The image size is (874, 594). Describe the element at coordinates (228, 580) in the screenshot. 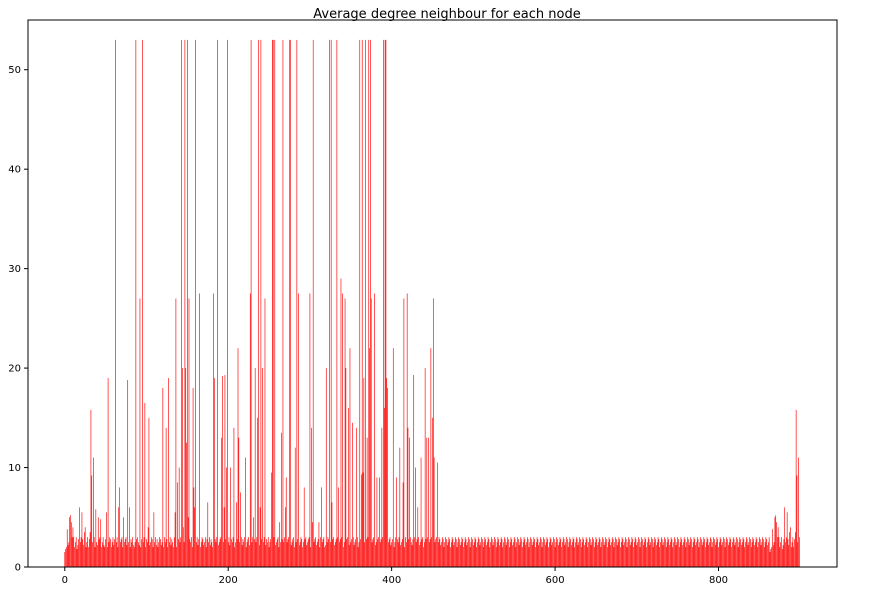

I see `x-tick-label: 200` at that location.